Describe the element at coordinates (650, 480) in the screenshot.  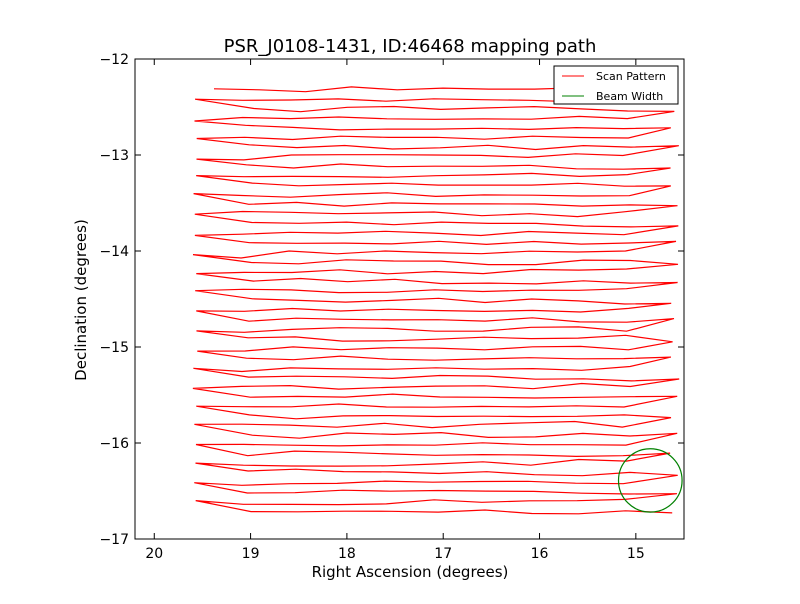
I see `beam-width-circle` at that location.